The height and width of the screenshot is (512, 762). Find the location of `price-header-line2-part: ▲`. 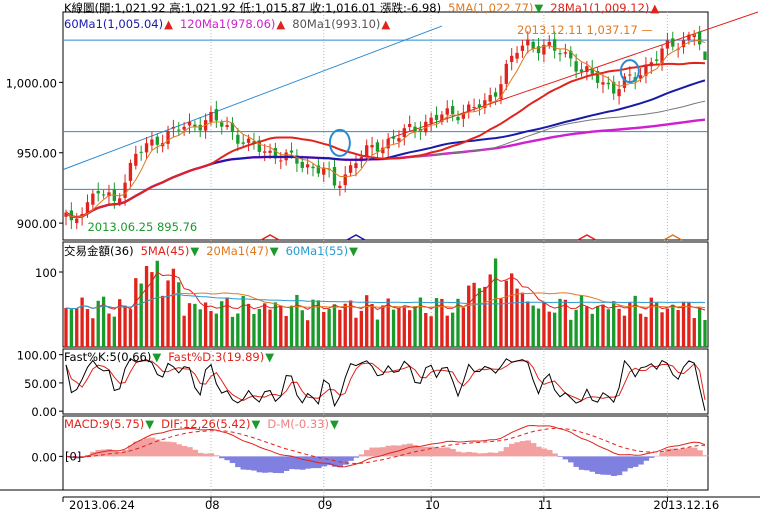

price-header-line2-part: ▲ is located at coordinates (168, 24).